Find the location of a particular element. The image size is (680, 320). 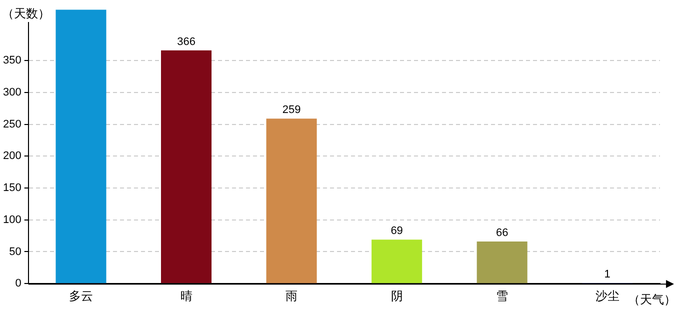

x-tick-label: 多云 is located at coordinates (80, 296).